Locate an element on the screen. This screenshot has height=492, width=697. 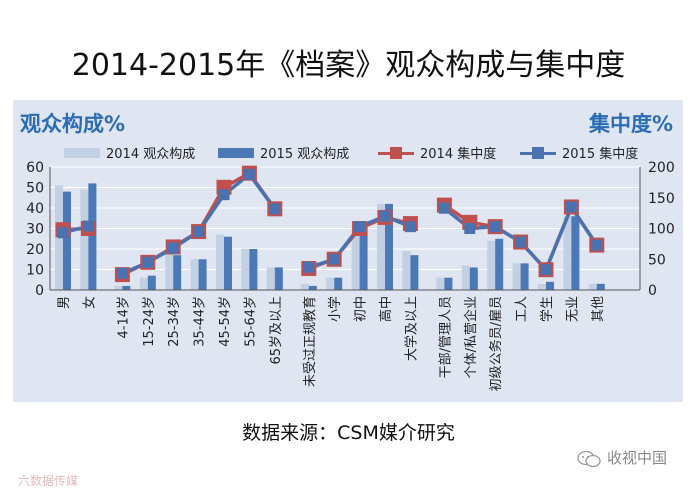
brand-text: 收视中国 is located at coordinates (636, 458).